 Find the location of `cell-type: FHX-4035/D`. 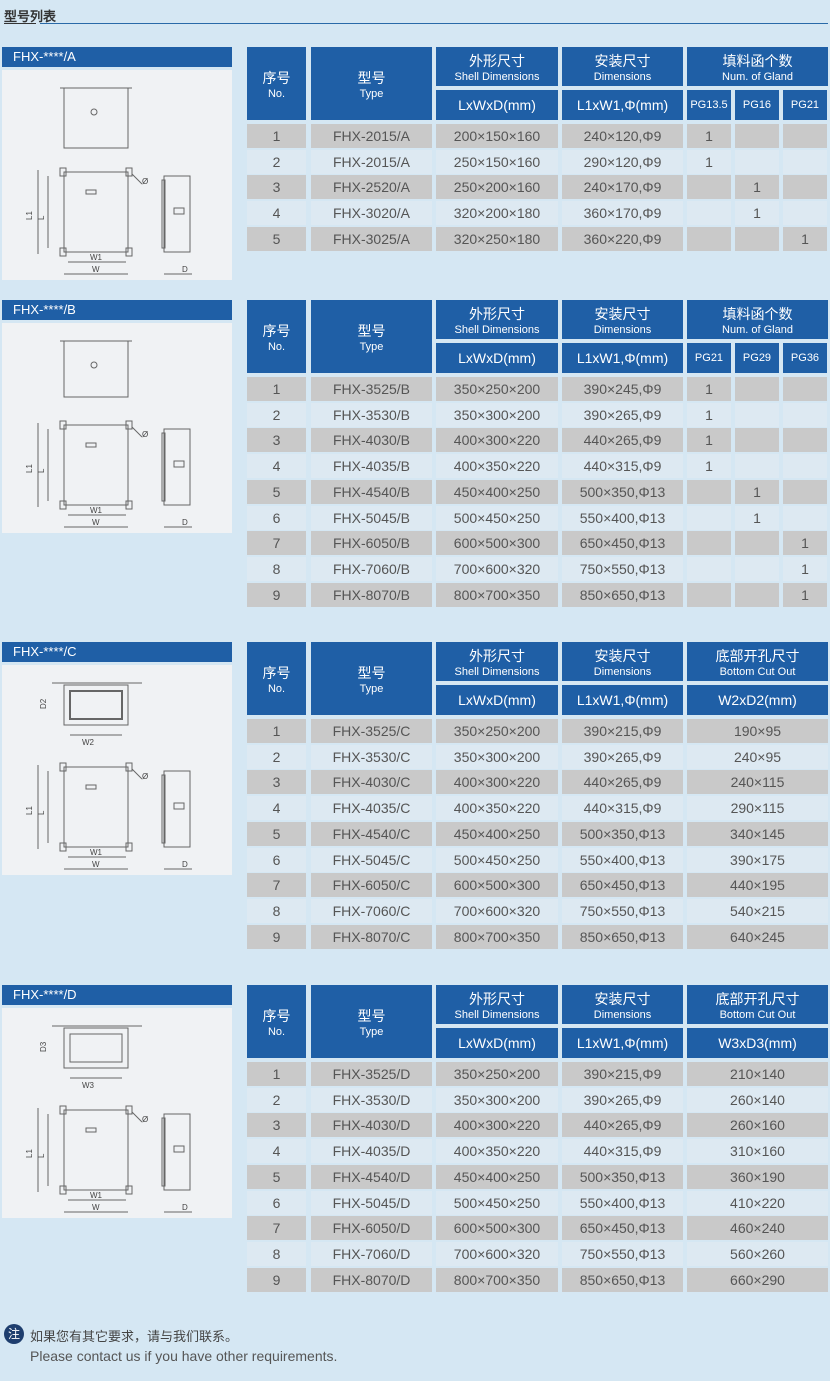

cell-type: FHX-4035/D is located at coordinates (371, 1151).